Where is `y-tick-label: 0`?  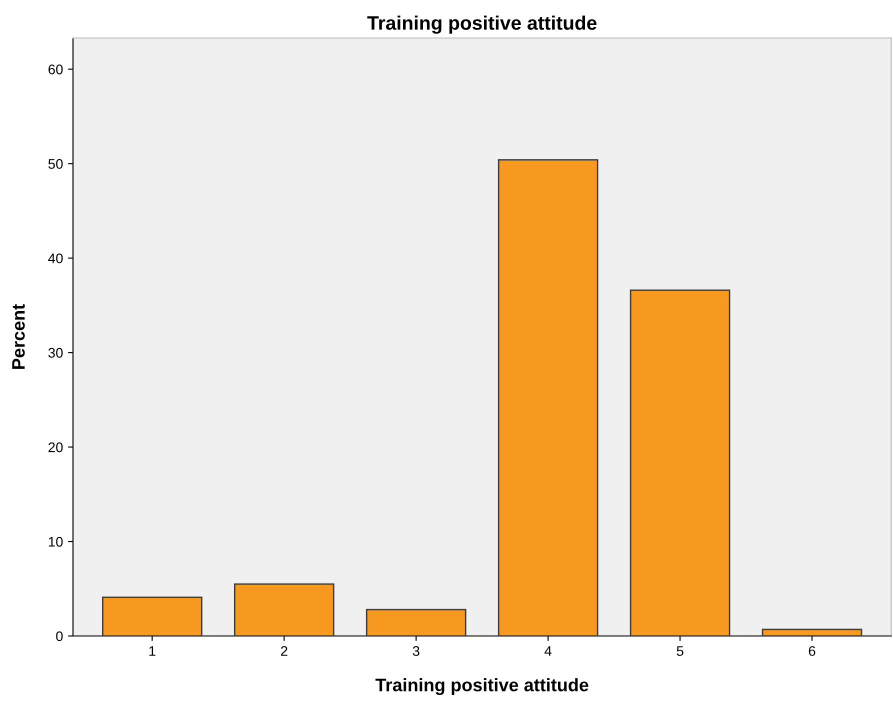 y-tick-label: 0 is located at coordinates (59, 636).